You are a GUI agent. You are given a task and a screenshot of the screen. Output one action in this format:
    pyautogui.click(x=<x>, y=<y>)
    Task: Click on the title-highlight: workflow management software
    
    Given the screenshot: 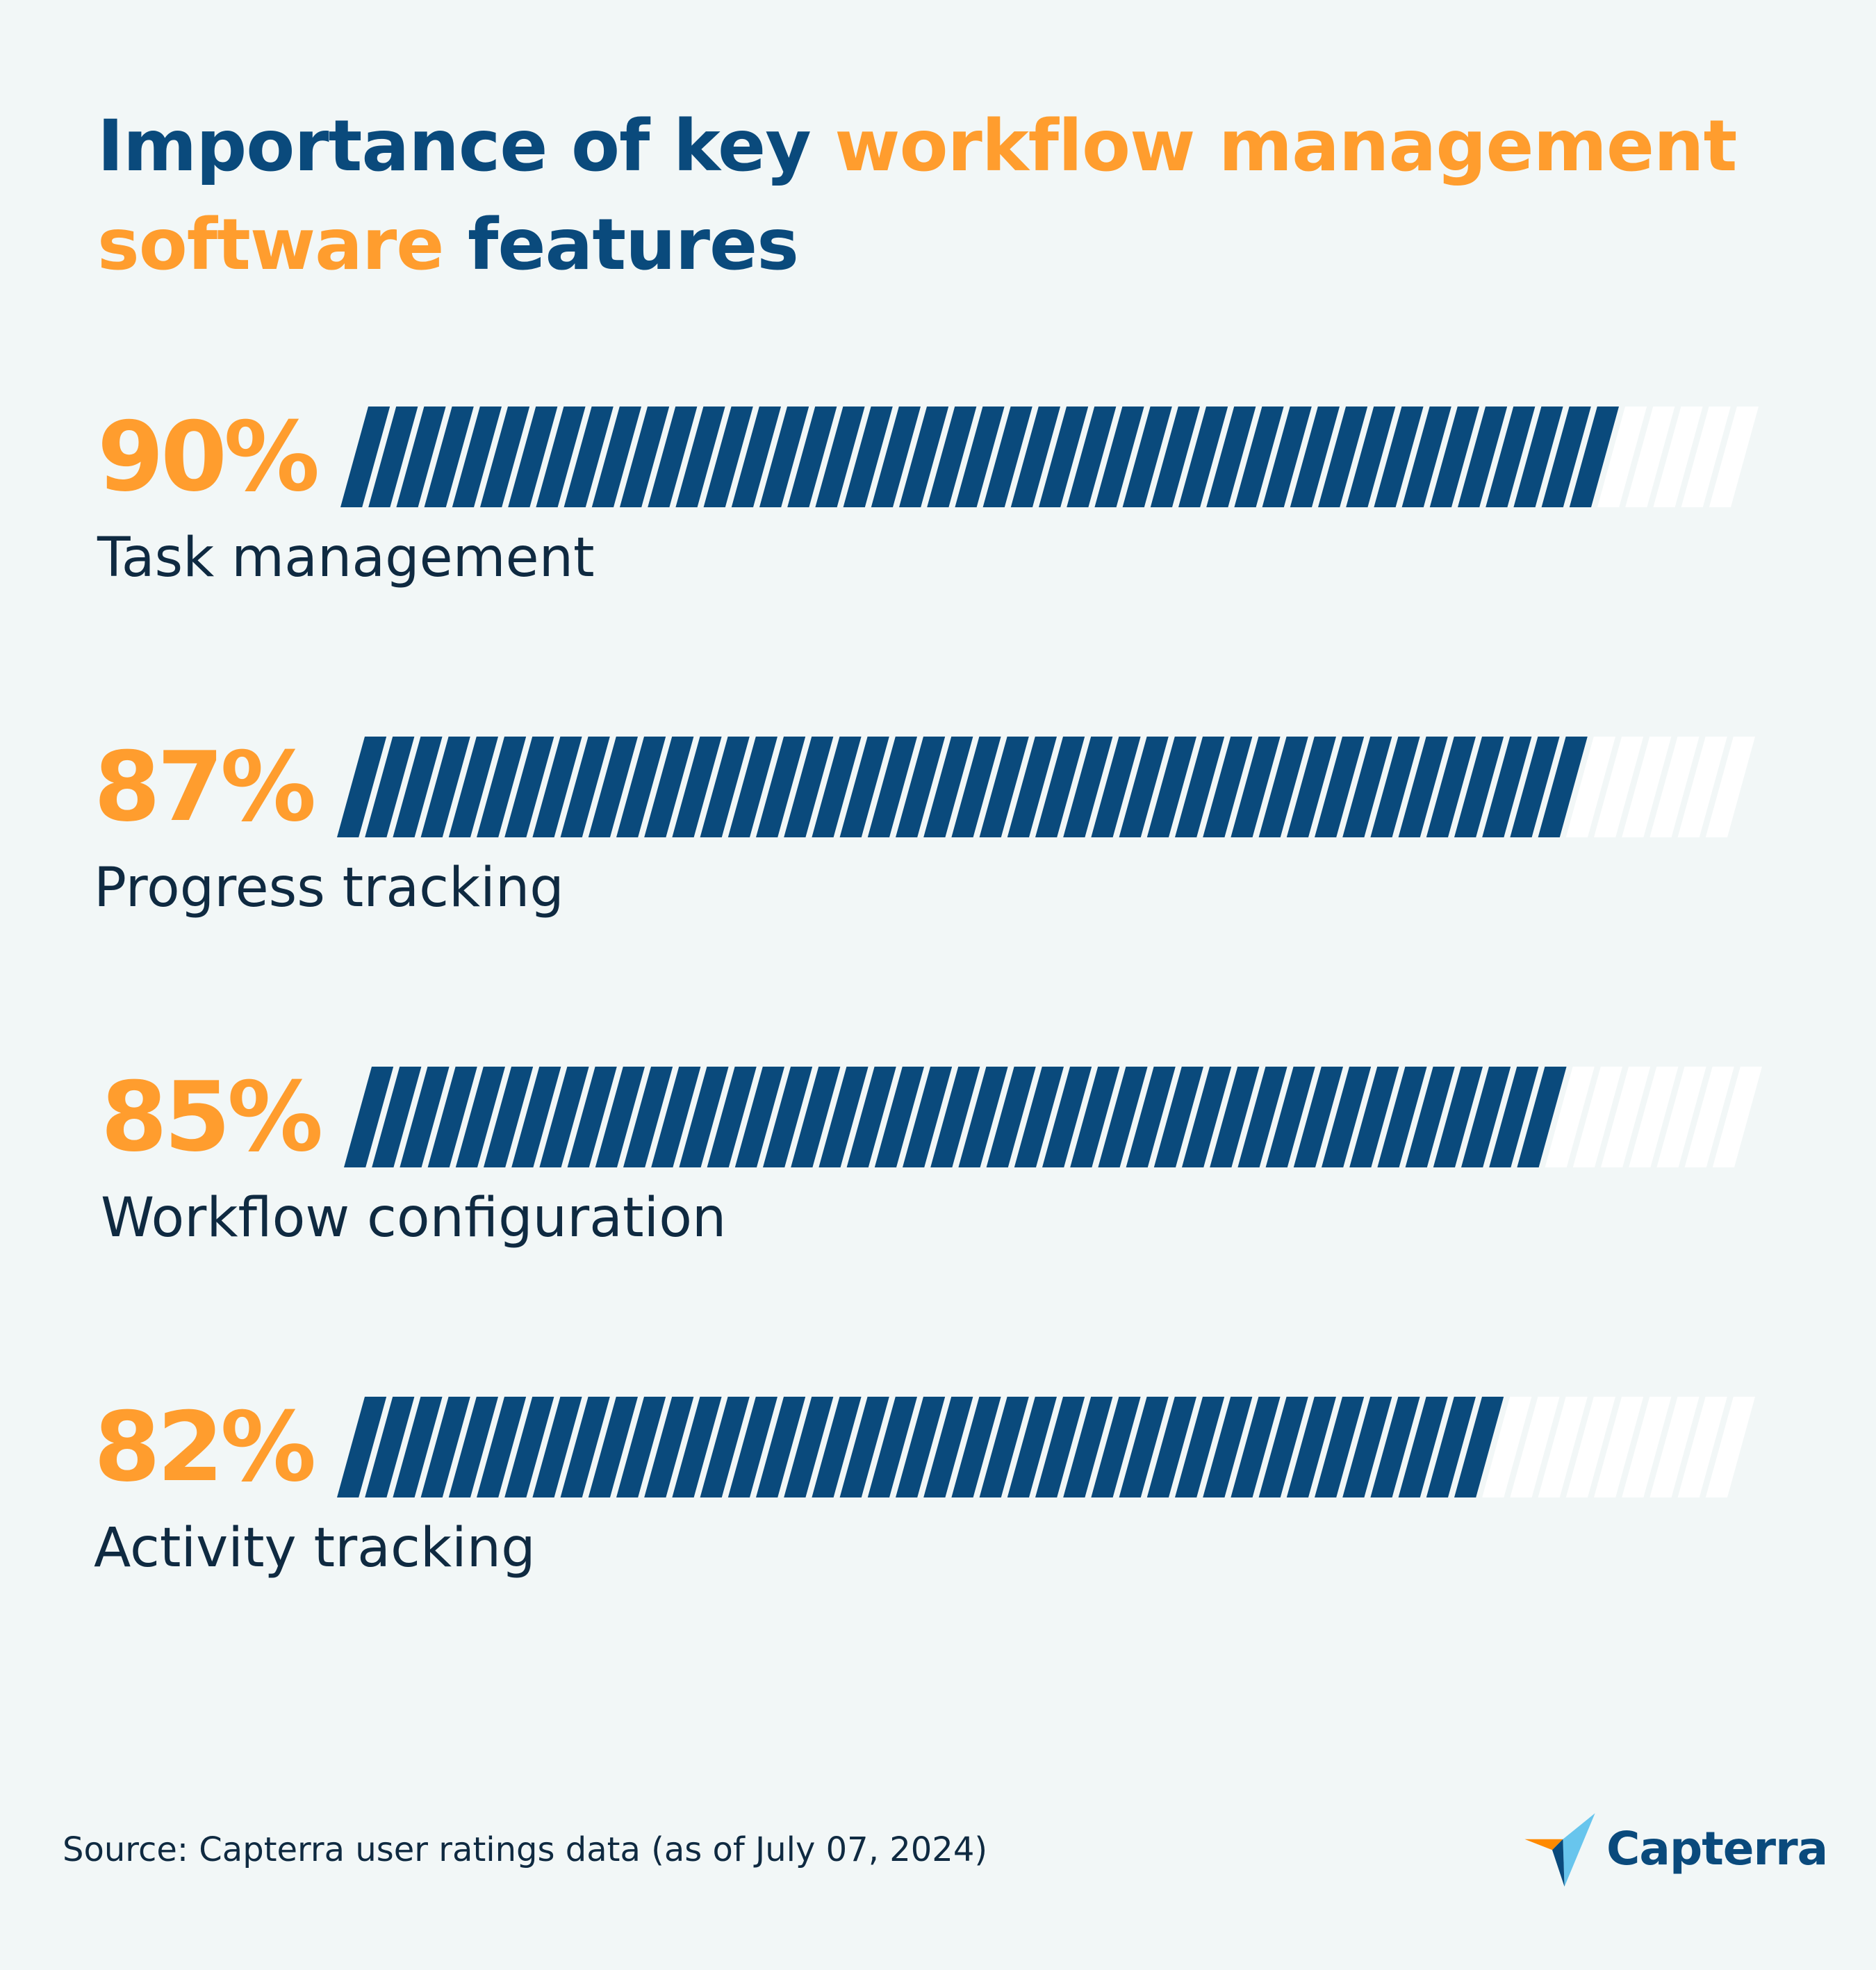 What is the action you would take?
    pyautogui.click(x=917, y=195)
    